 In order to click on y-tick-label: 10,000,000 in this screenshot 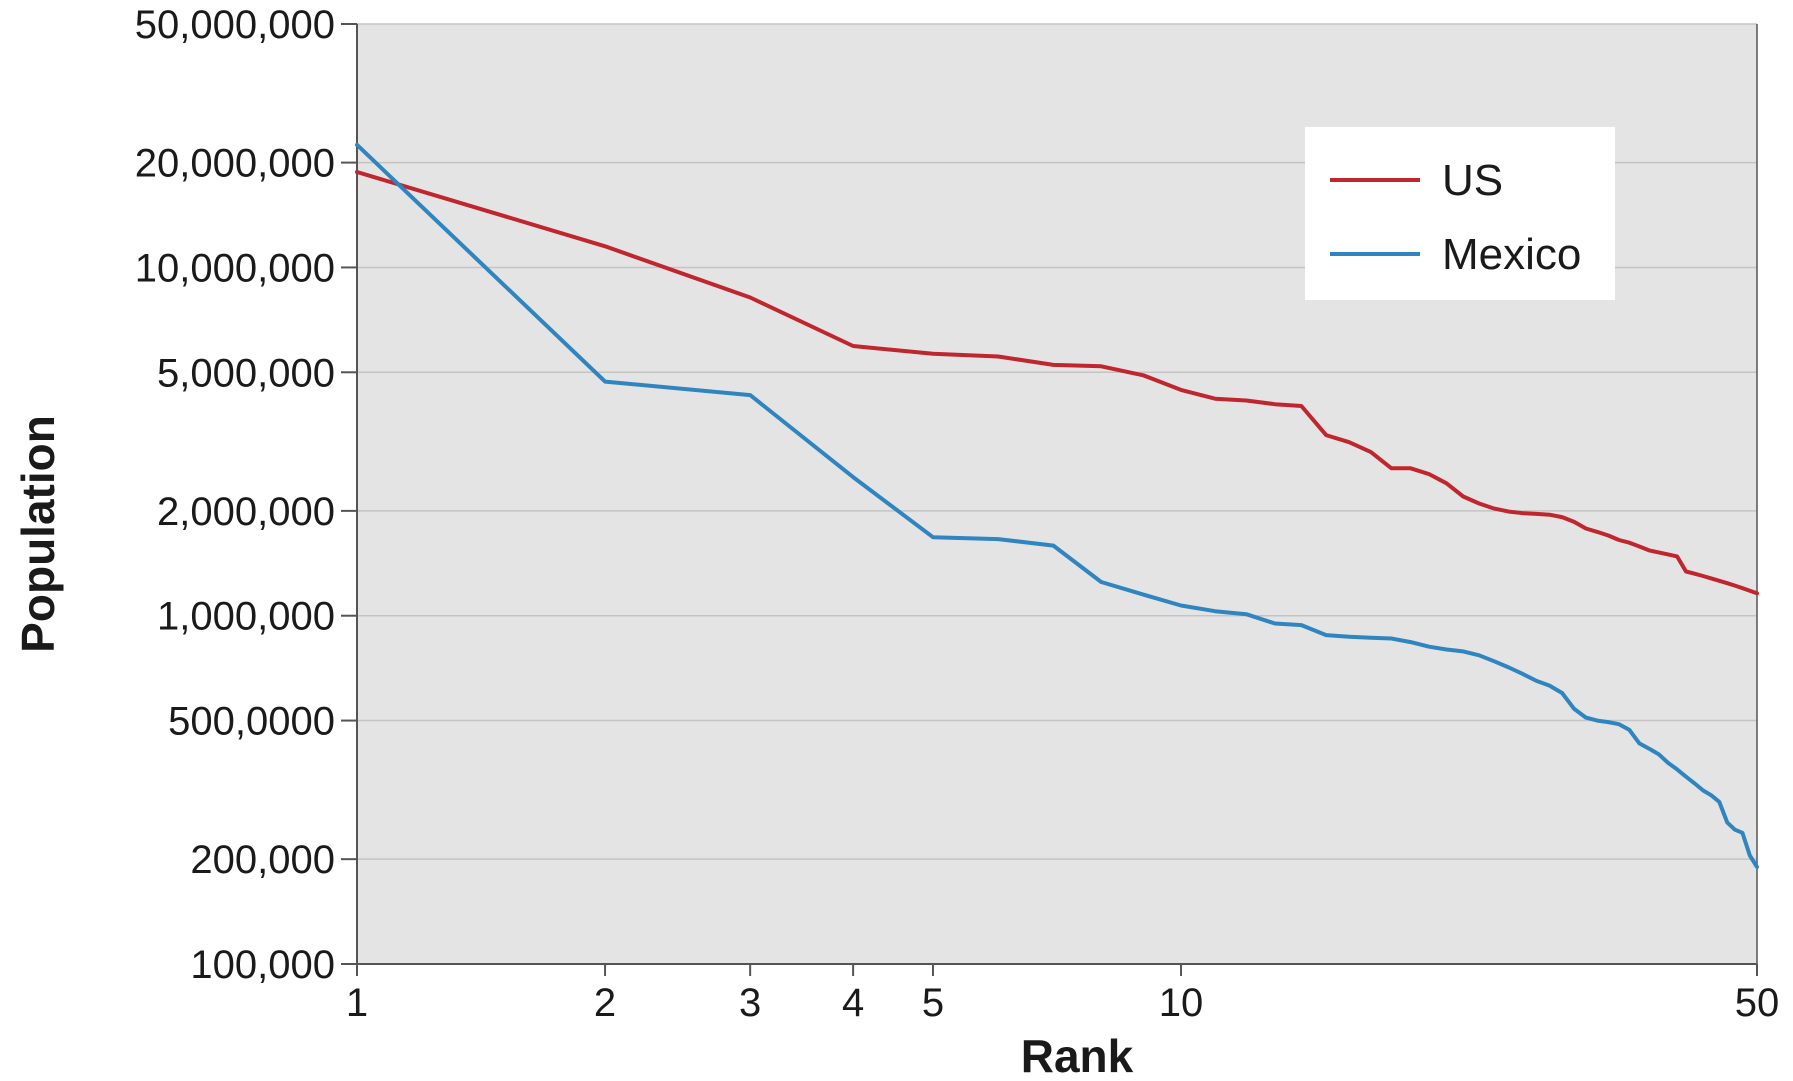, I will do `click(235, 268)`.